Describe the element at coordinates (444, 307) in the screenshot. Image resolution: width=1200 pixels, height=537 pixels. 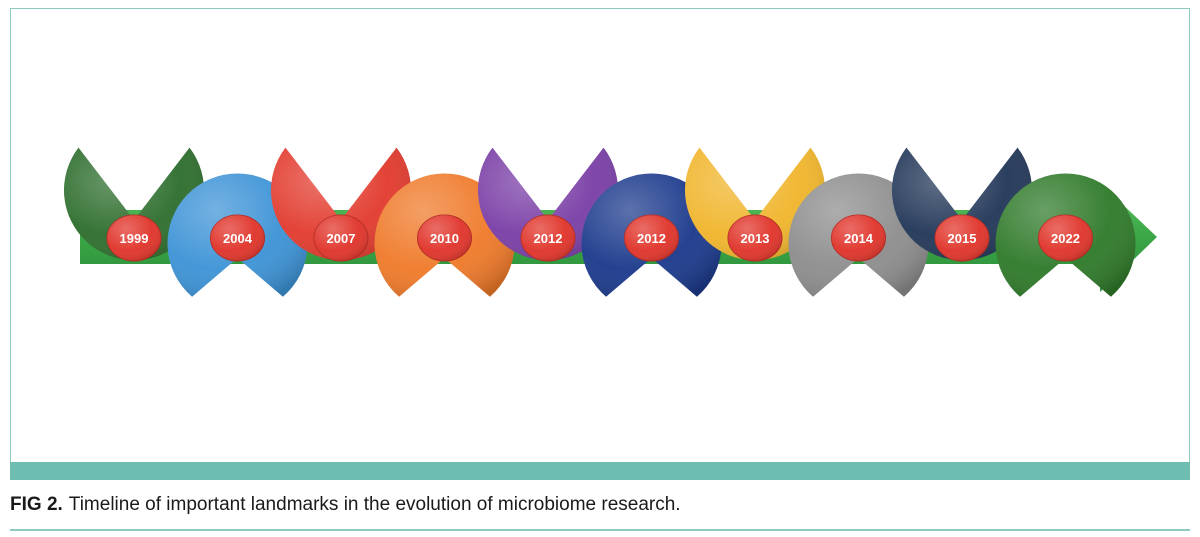
I see `pin-text-line: Discovery and` at that location.